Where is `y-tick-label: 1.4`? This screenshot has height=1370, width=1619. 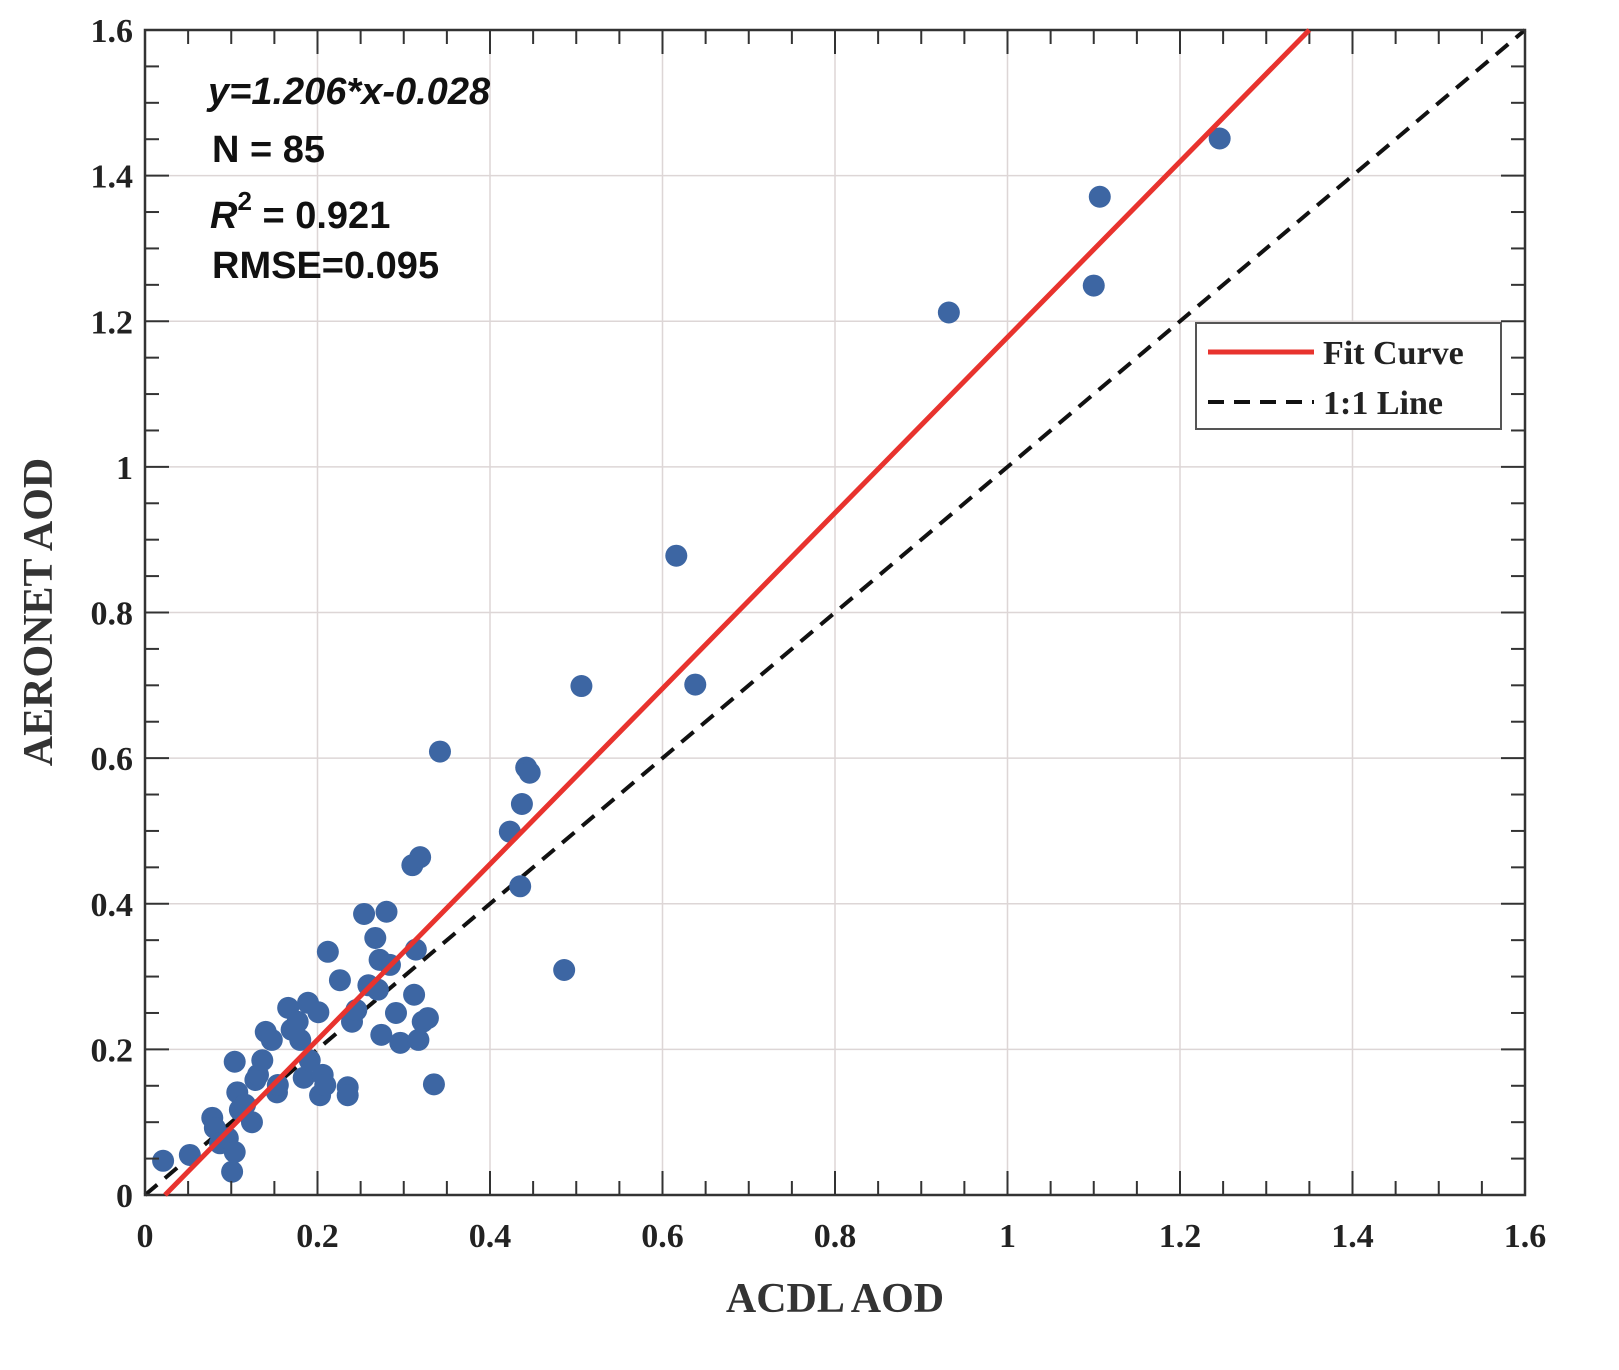 y-tick-label: 1.4 is located at coordinates (112, 177).